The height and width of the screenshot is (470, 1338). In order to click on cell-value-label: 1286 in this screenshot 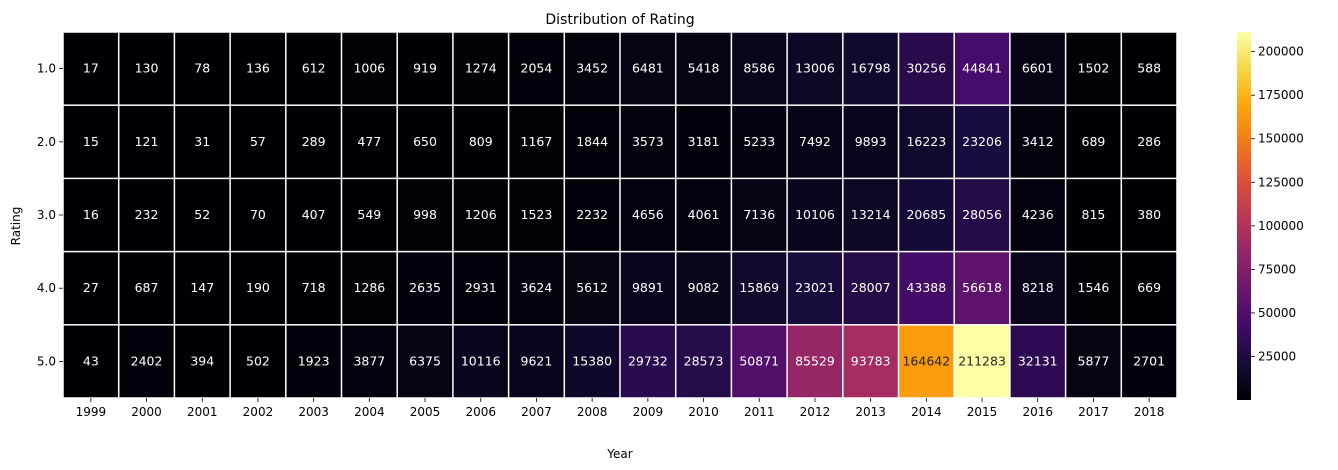, I will do `click(369, 287)`.